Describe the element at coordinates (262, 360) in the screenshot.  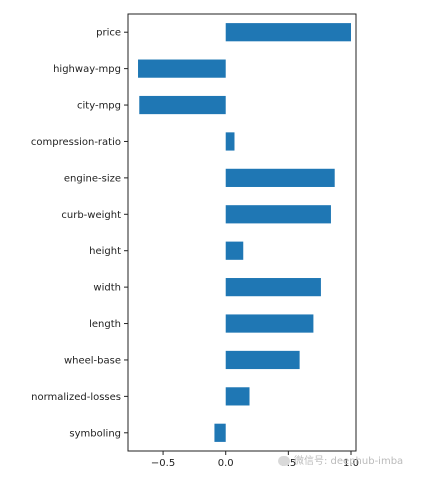
I see `bar-wheel-base` at that location.